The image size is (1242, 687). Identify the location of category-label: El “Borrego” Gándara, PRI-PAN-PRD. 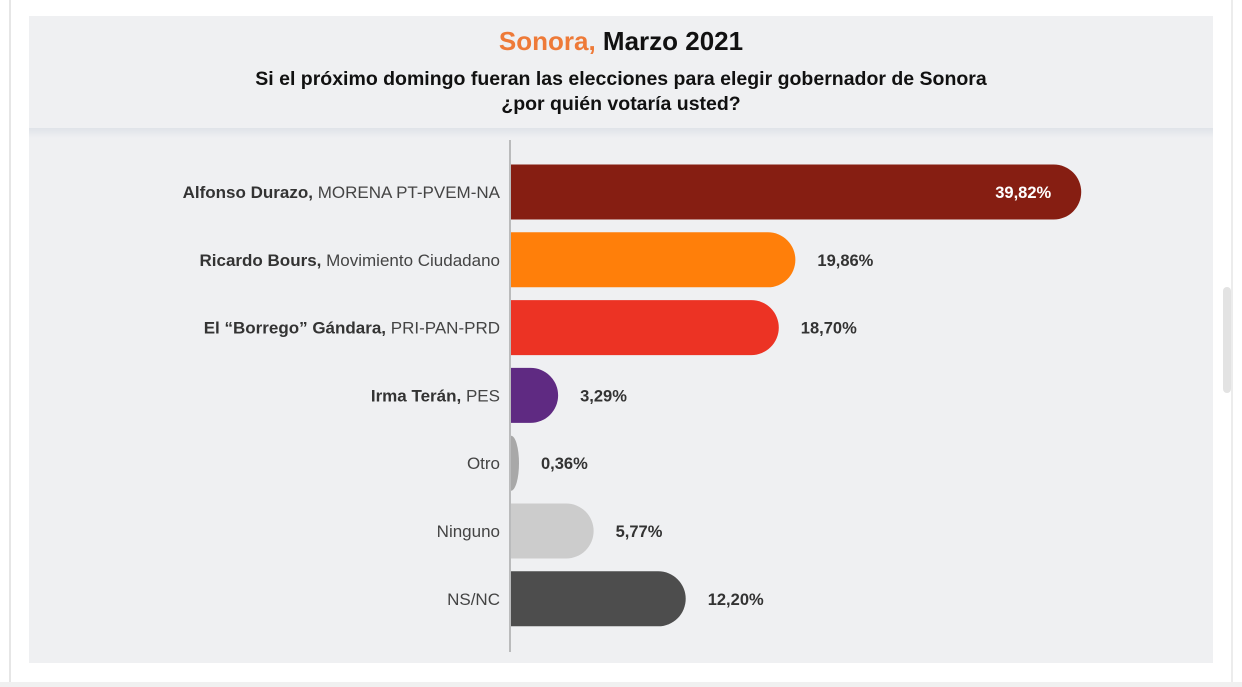
(352, 328).